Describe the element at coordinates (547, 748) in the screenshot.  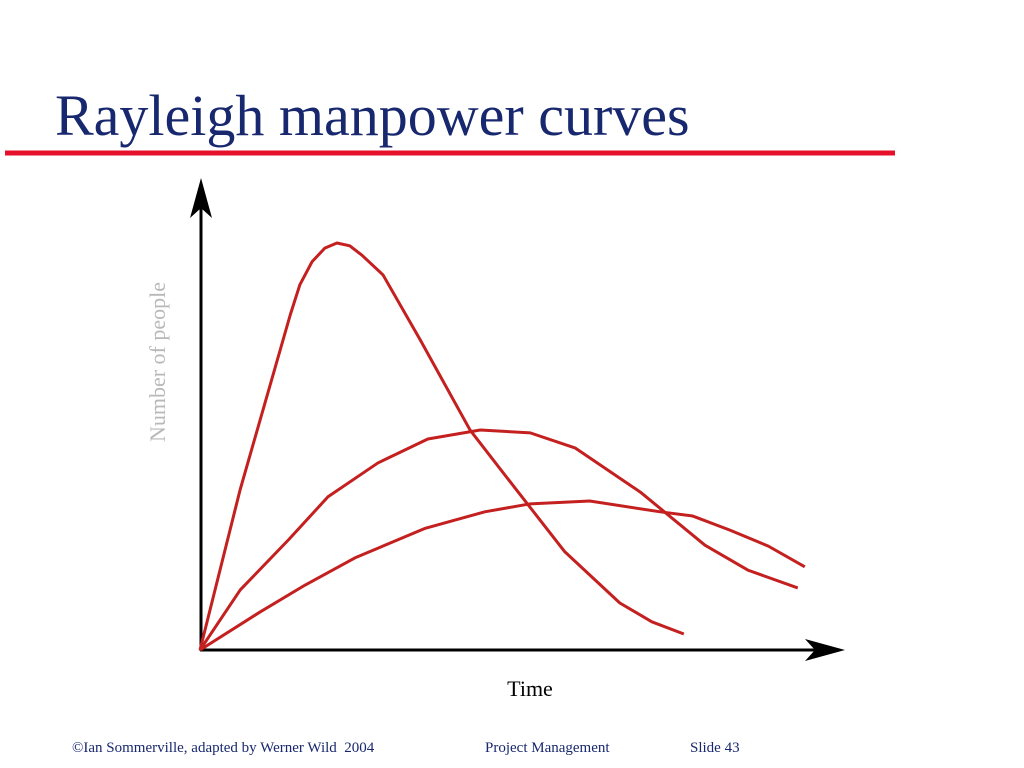
I see `footer-topic: Project Management` at that location.